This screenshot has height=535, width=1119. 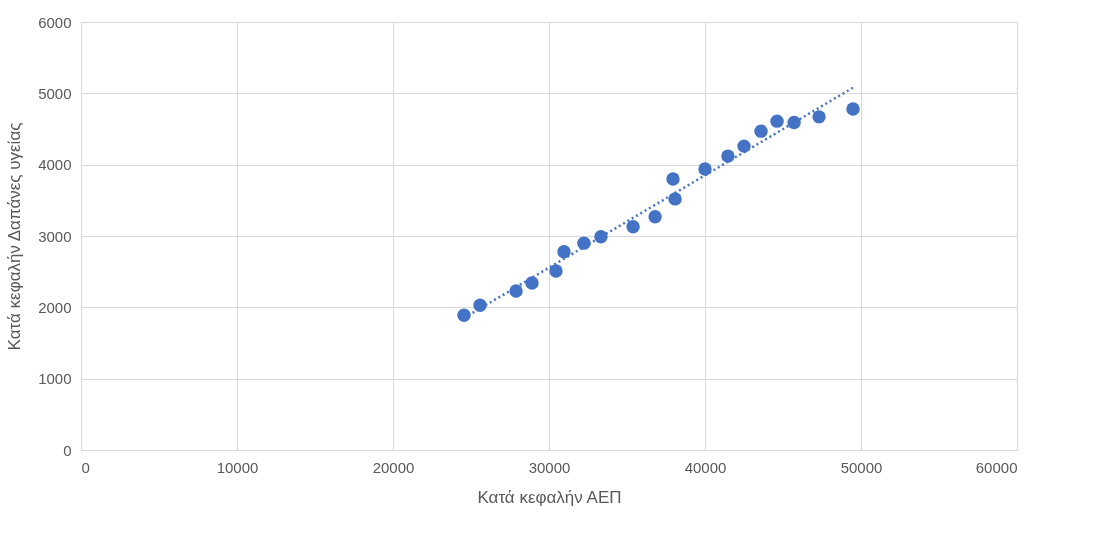 I want to click on y-axis-title: Κατά κεφαλήν Δαπάνες υγείας, so click(x=15, y=236).